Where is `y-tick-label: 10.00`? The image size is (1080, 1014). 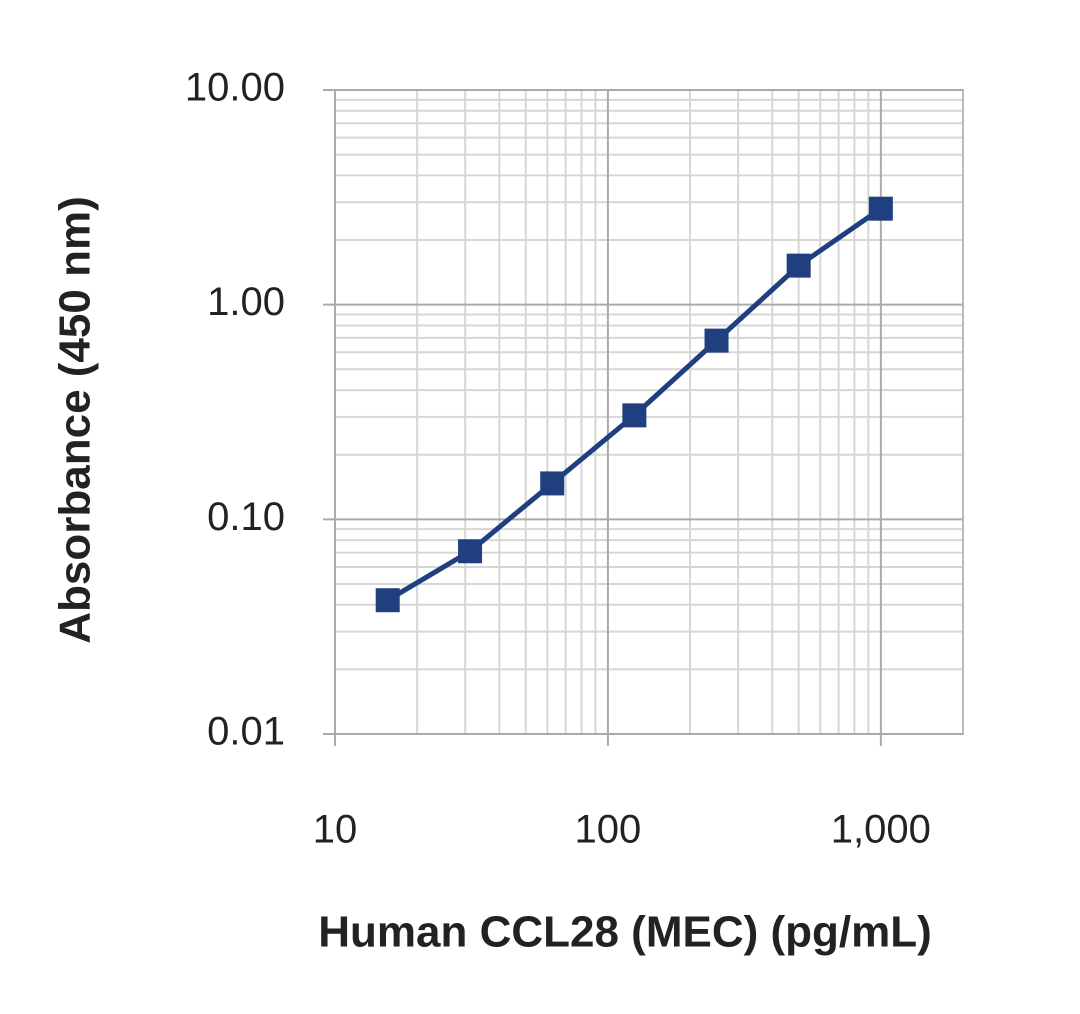
y-tick-label: 10.00 is located at coordinates (235, 88).